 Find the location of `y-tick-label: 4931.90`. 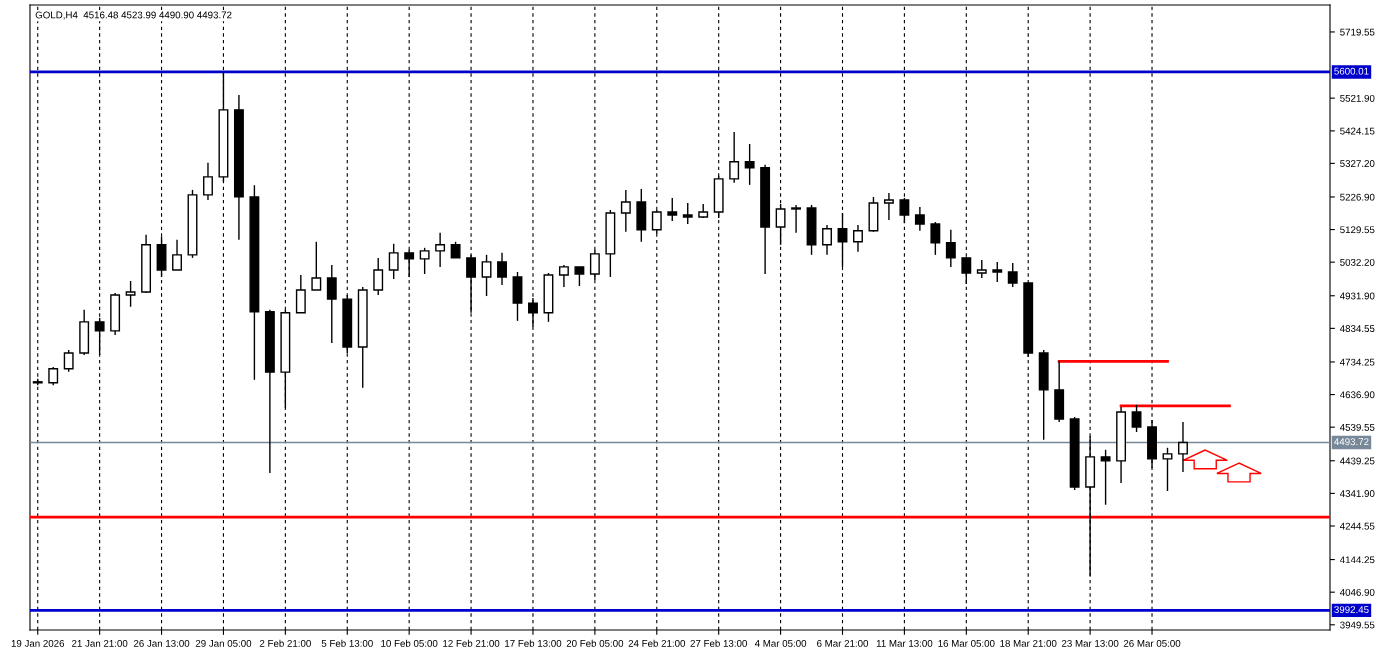

y-tick-label: 4931.90 is located at coordinates (1357, 296).